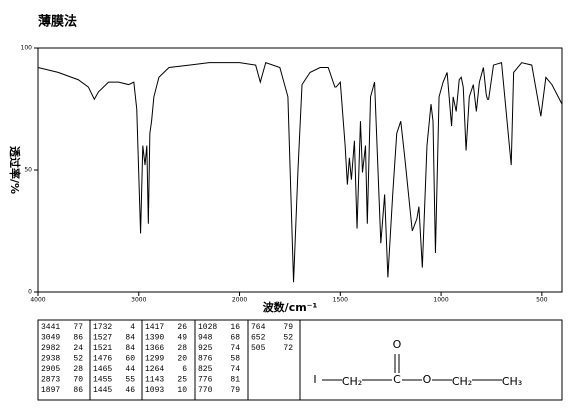 This screenshot has height=411, width=570. What do you see at coordinates (138, 300) in the screenshot?
I see `x-tick-label: 3000` at bounding box center [138, 300].